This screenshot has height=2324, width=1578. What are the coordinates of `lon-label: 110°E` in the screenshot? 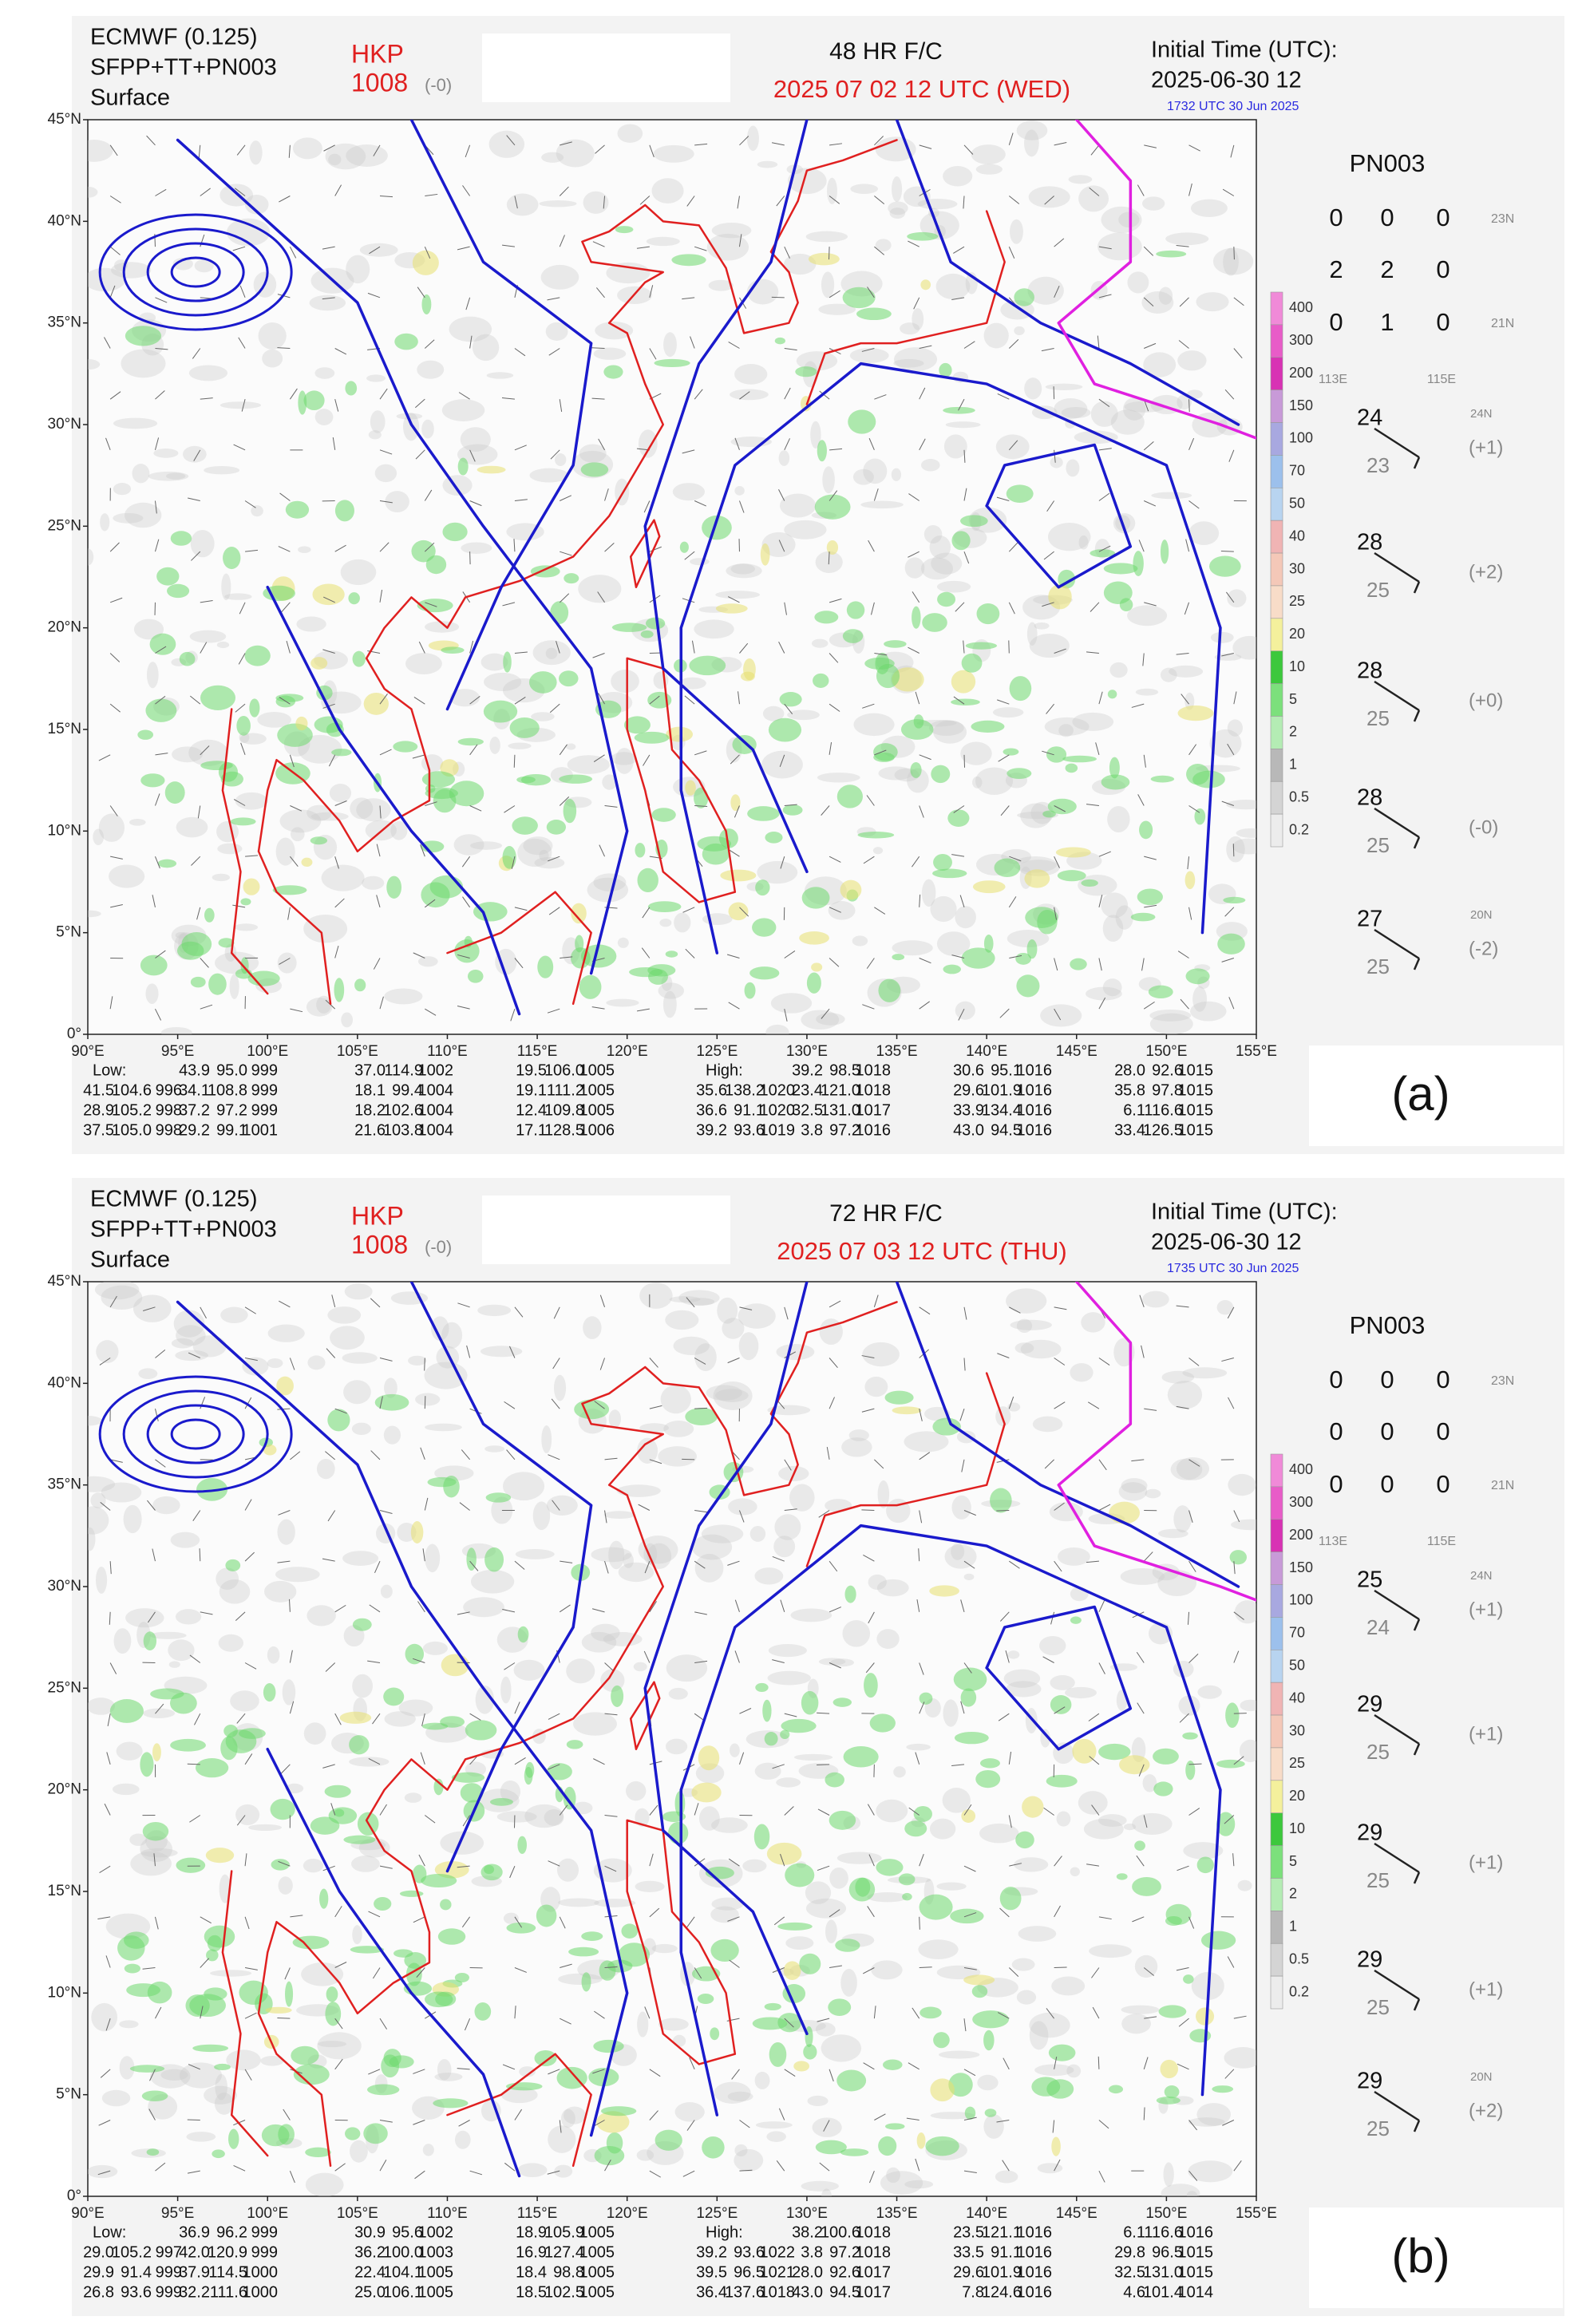 It's located at (447, 1051).